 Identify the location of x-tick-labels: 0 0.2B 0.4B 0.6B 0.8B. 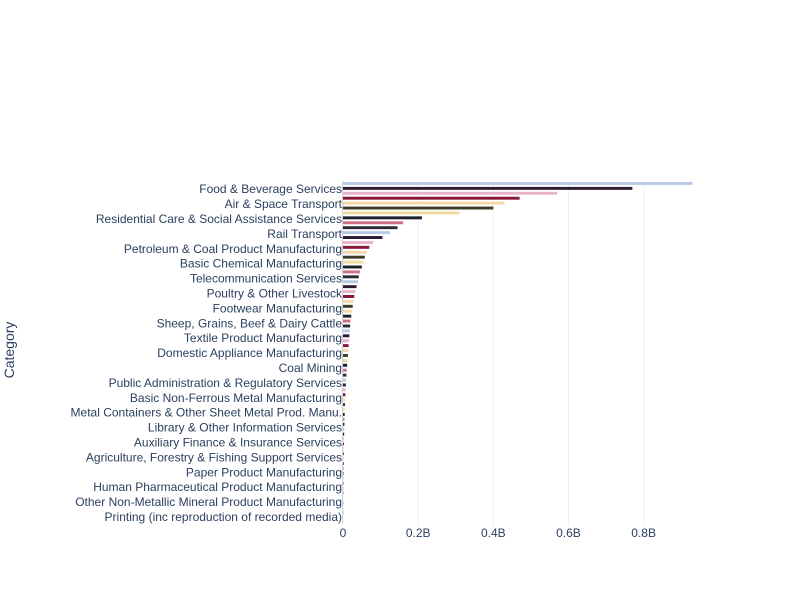
(498, 533).